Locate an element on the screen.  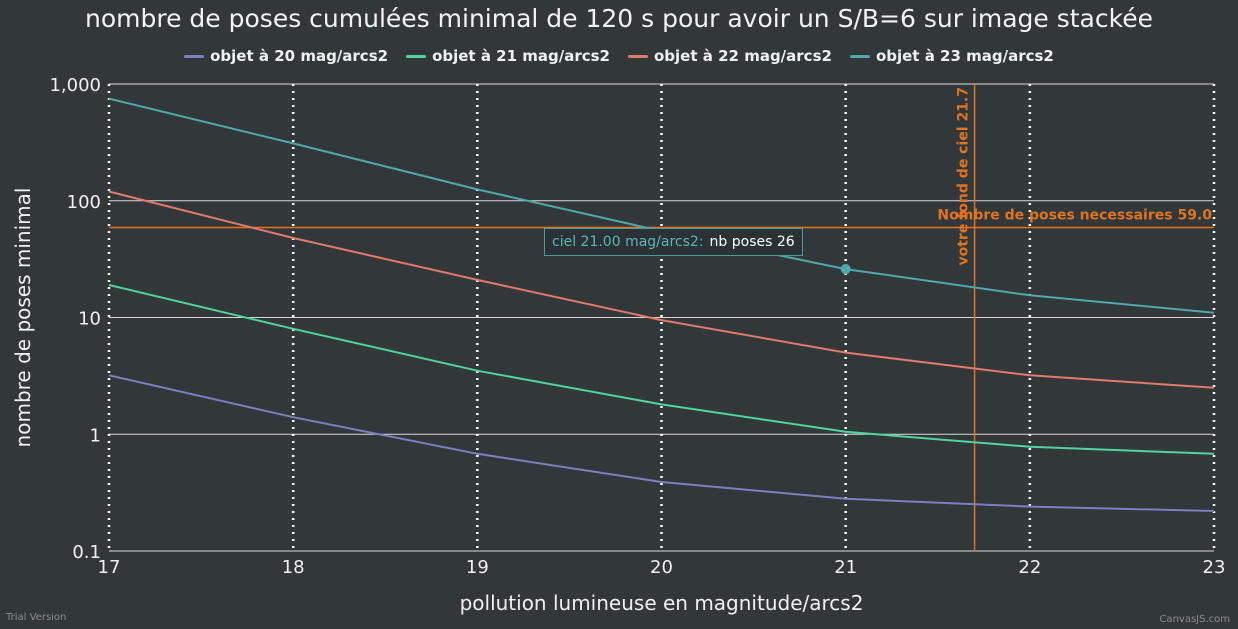
legend-item-1: objet à 20 mag/arcs2 is located at coordinates (286, 56).